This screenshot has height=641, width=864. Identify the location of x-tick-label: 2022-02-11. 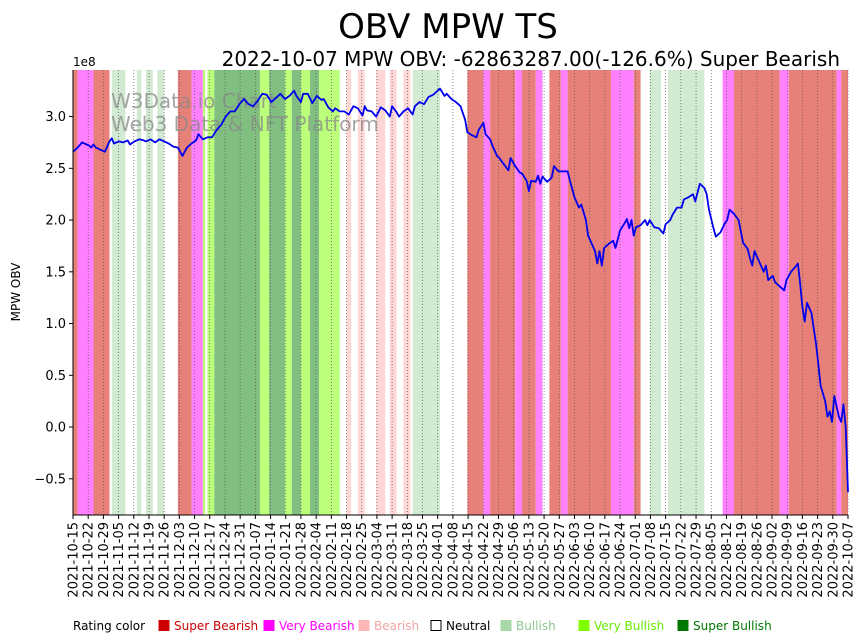
(332, 560).